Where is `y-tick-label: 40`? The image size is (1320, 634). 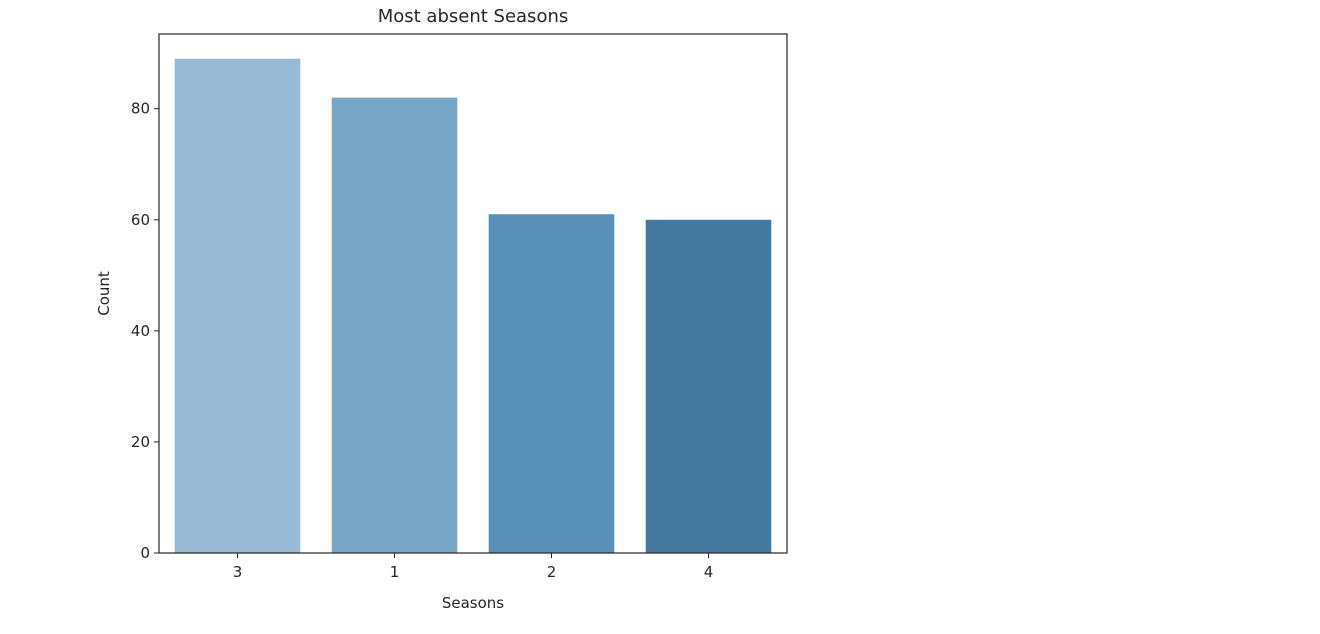 y-tick-label: 40 is located at coordinates (140, 331).